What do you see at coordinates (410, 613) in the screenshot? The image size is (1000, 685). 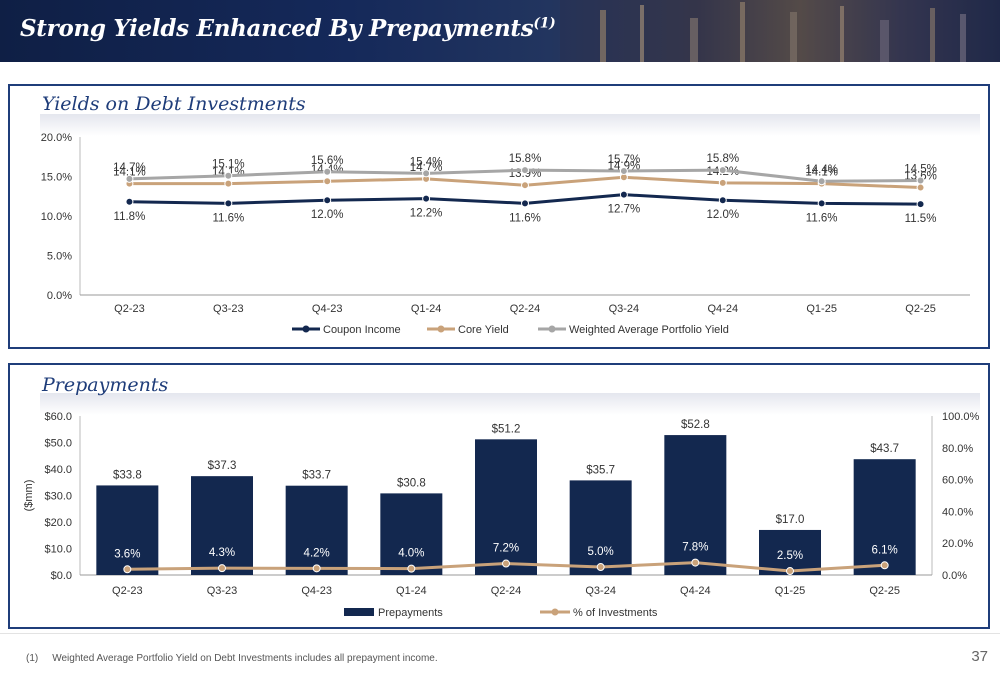 I see `prepayments-legend-label: Prepayments` at bounding box center [410, 613].